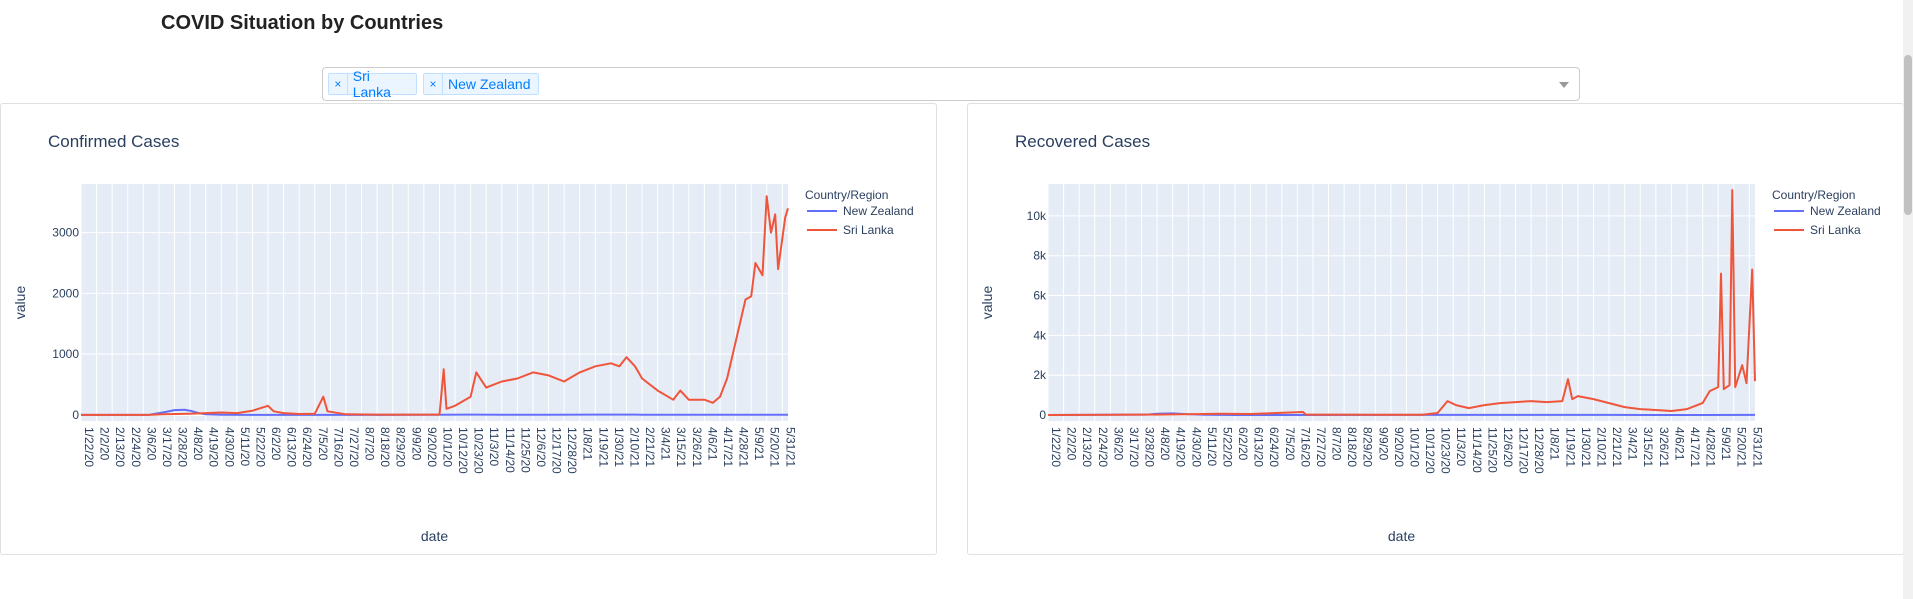  What do you see at coordinates (1037, 216) in the screenshot?
I see `y-tick-label: 10k` at bounding box center [1037, 216].